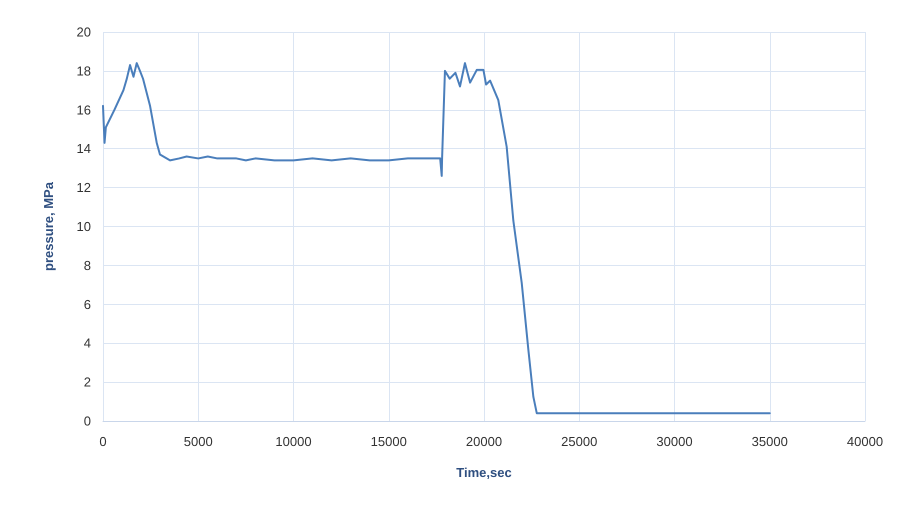 The image size is (899, 512). I want to click on y-tick-label: 4, so click(87, 343).